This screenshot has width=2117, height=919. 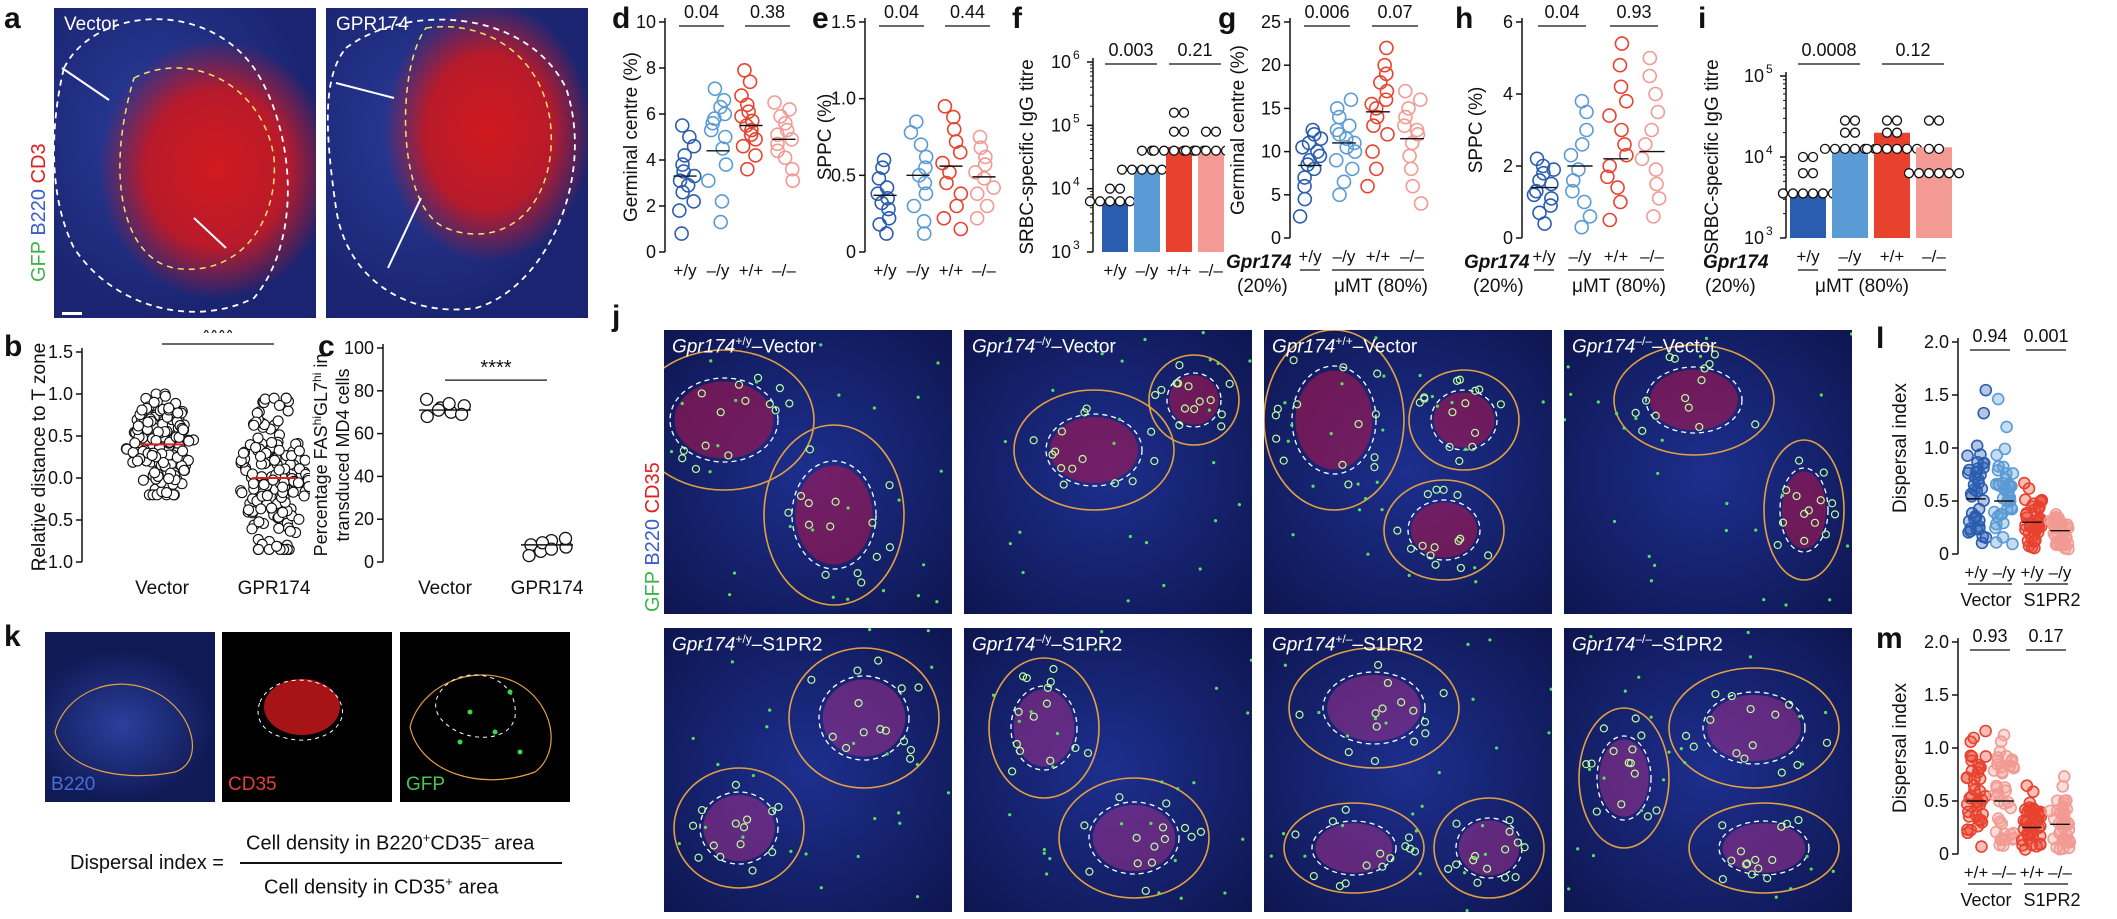 I want to click on m-y-tick-label: 0.5, so click(x=1936, y=801).